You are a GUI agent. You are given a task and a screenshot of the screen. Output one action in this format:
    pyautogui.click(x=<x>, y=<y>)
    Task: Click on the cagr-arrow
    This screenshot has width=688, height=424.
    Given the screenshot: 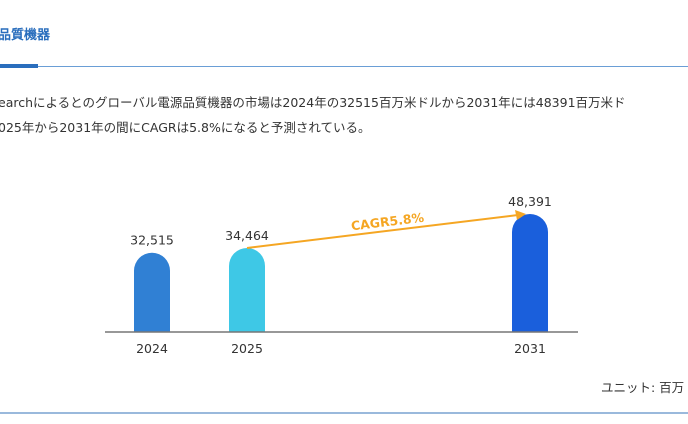 What is the action you would take?
    pyautogui.click(x=382, y=231)
    